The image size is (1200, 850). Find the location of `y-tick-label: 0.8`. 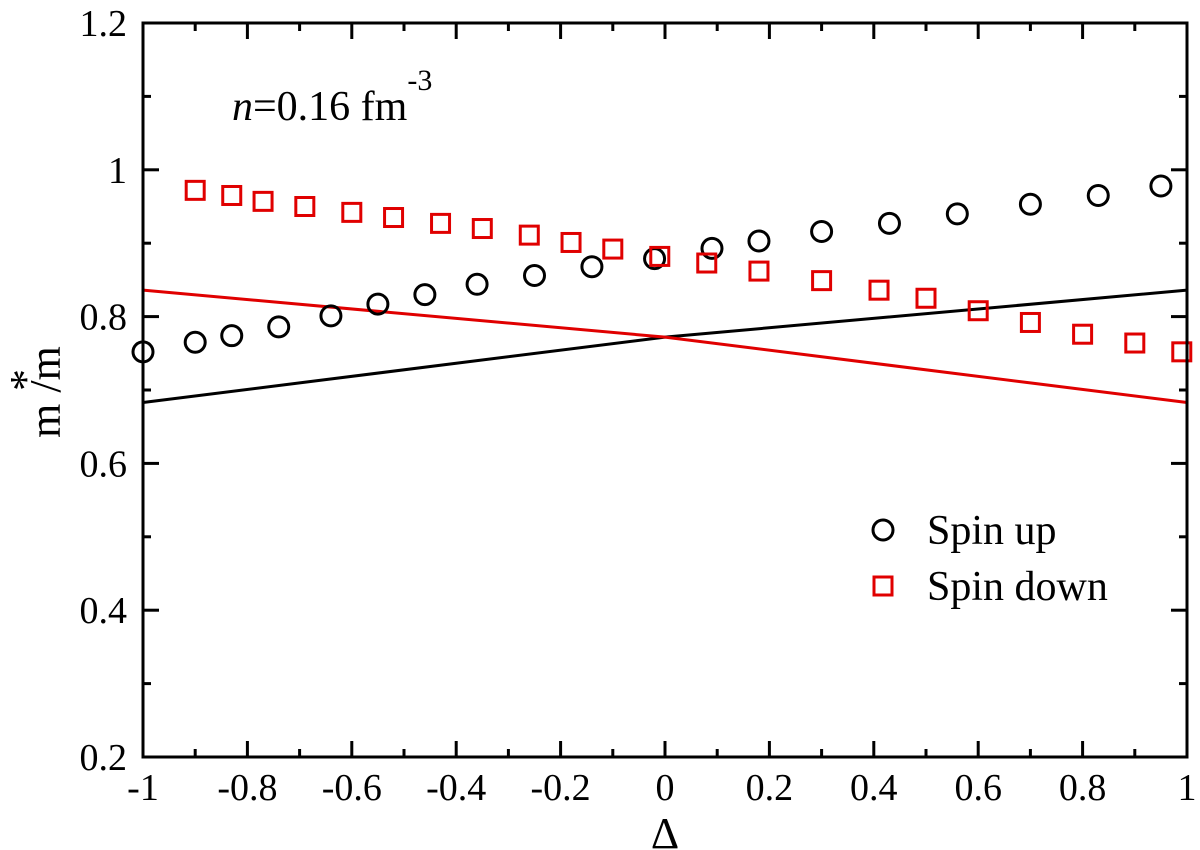

y-tick-label: 0.8 is located at coordinates (104, 318).